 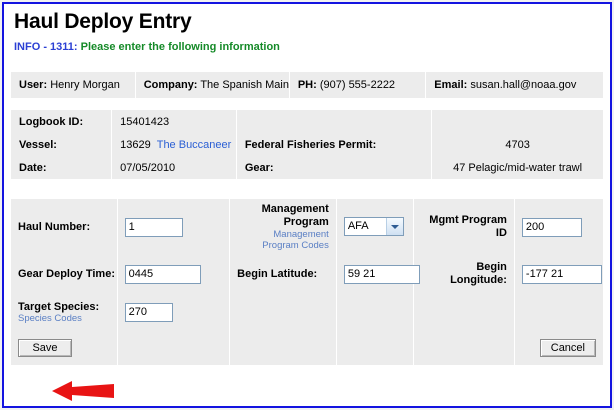 I want to click on management-program-select-cell: AFA, so click(x=375, y=227).